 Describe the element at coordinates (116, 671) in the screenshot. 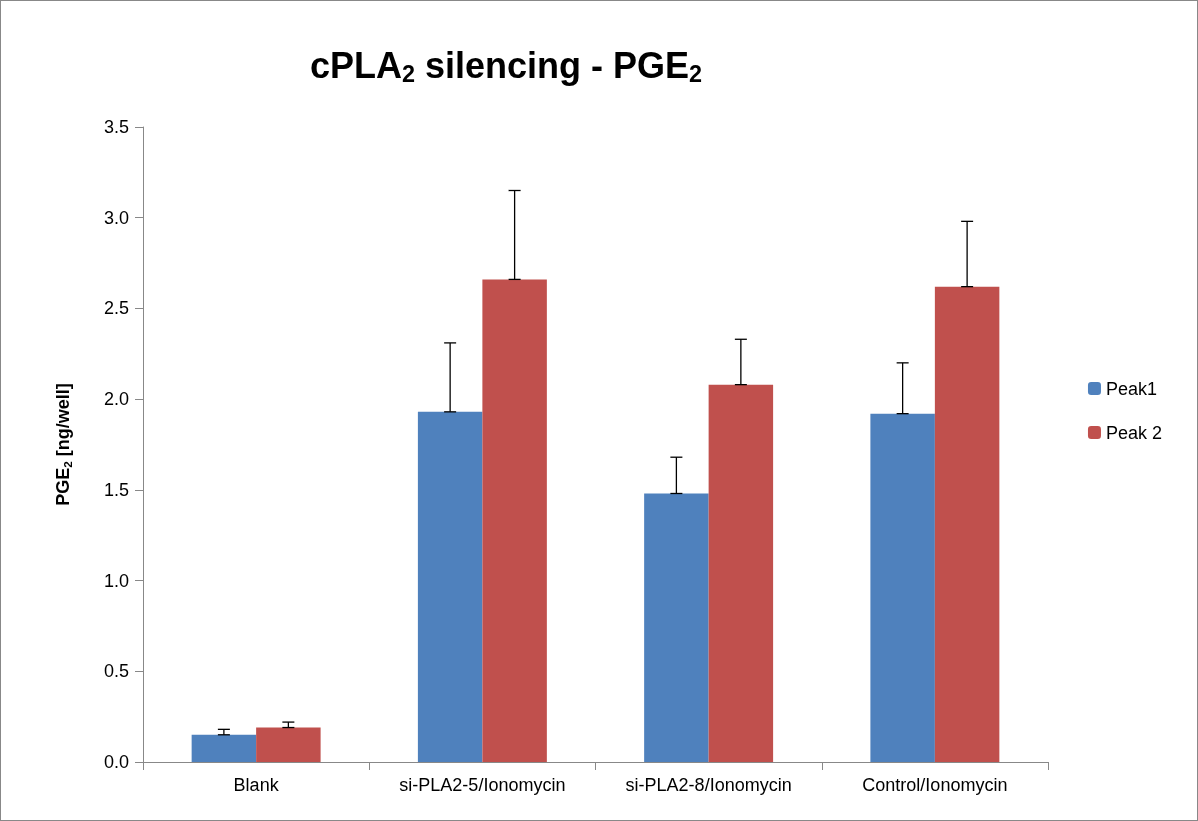

I see `y-tick-label: 0.5` at that location.